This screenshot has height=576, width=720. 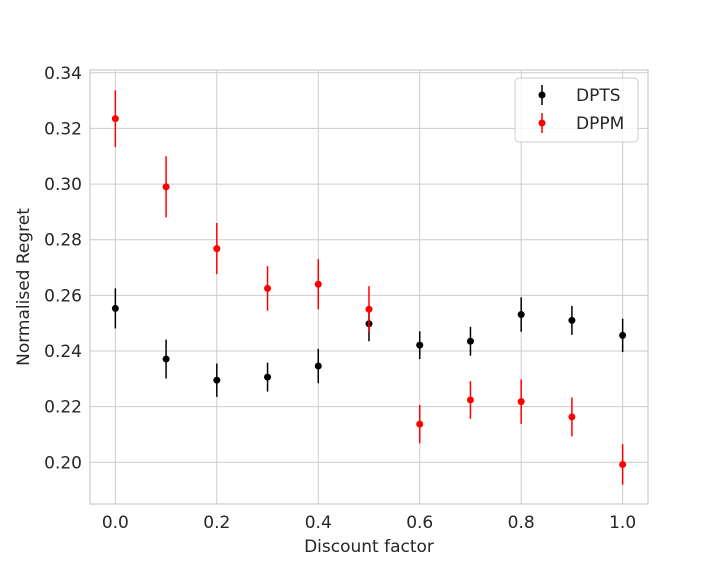 What do you see at coordinates (63, 185) in the screenshot?
I see `y-tick-label: 0.30` at bounding box center [63, 185].